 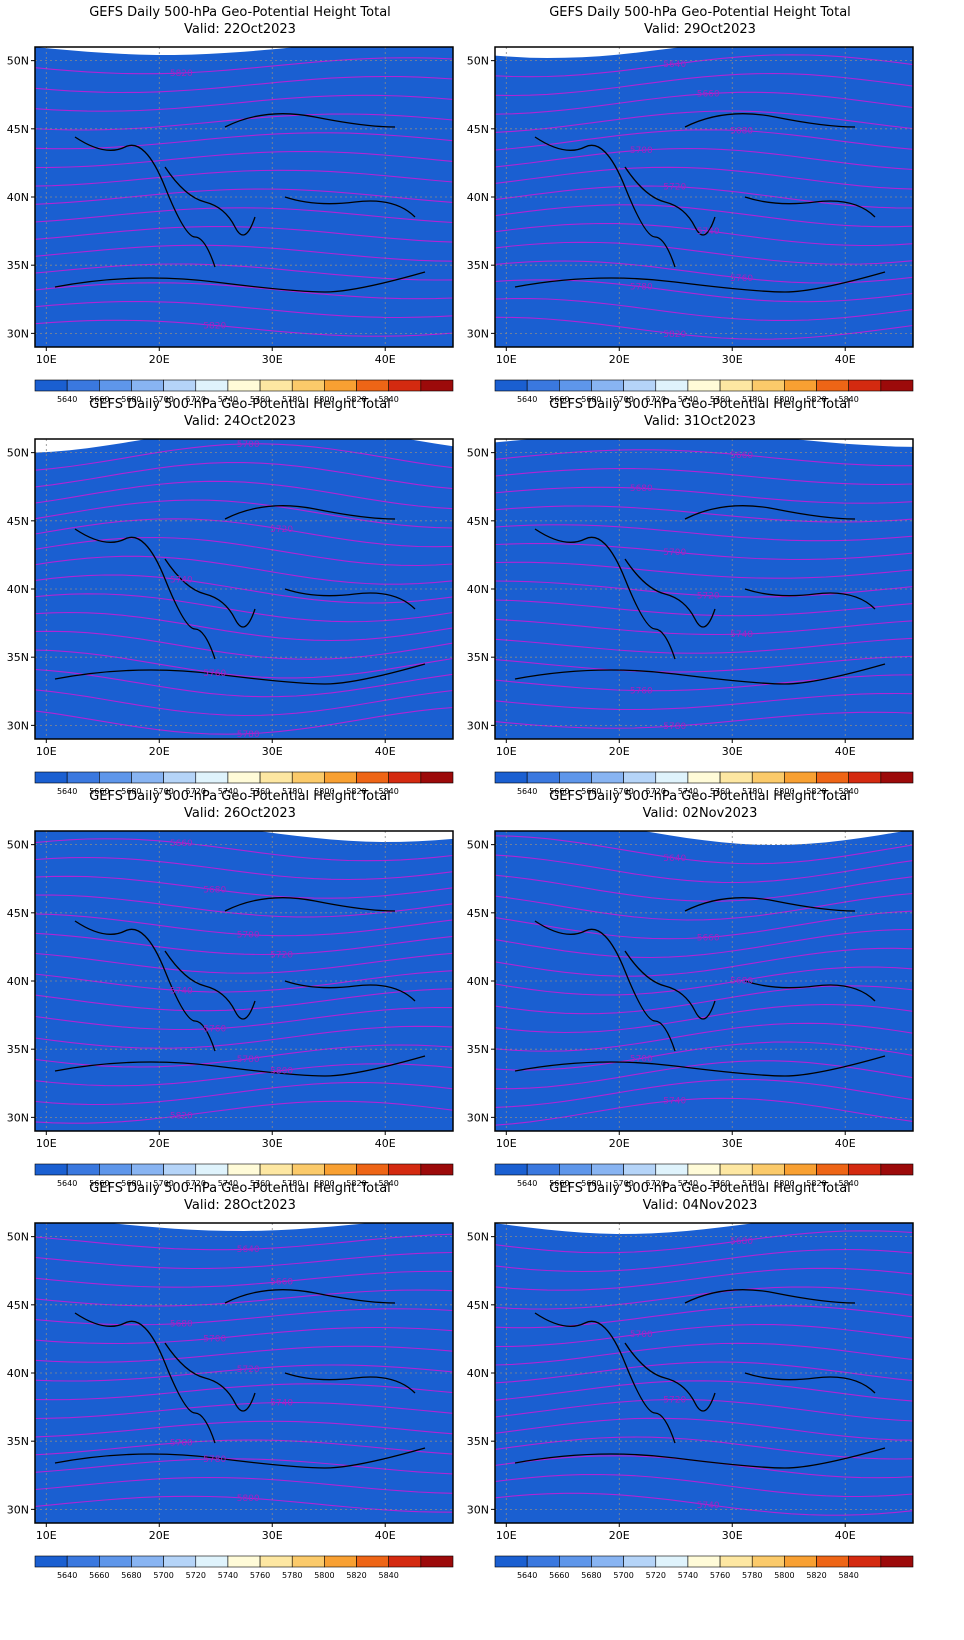 What do you see at coordinates (478, 197) in the screenshot?
I see `y-tick-label: 40N` at bounding box center [478, 197].